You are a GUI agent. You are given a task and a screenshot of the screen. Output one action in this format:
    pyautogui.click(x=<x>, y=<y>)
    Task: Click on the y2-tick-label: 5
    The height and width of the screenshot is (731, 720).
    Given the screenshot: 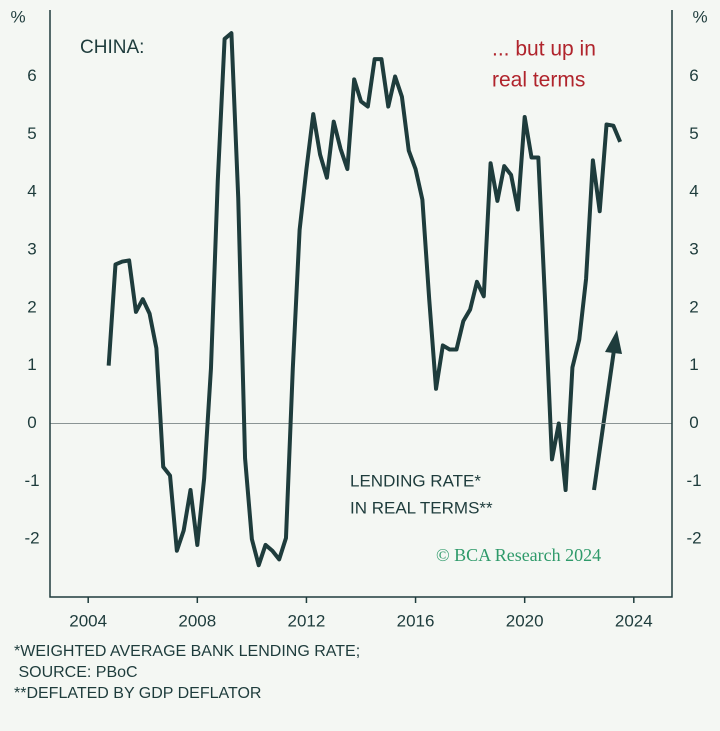 What is the action you would take?
    pyautogui.click(x=693, y=133)
    